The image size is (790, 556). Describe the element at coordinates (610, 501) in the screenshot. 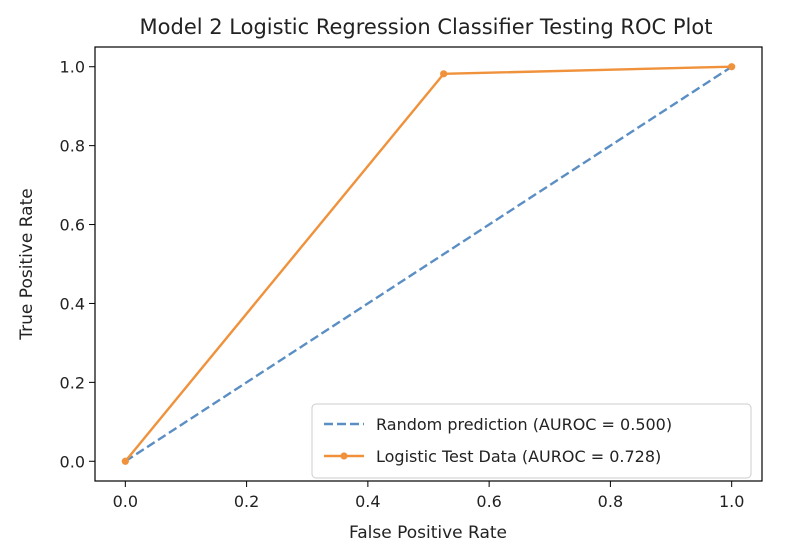

I see `x-tick-label: 0.8` at that location.